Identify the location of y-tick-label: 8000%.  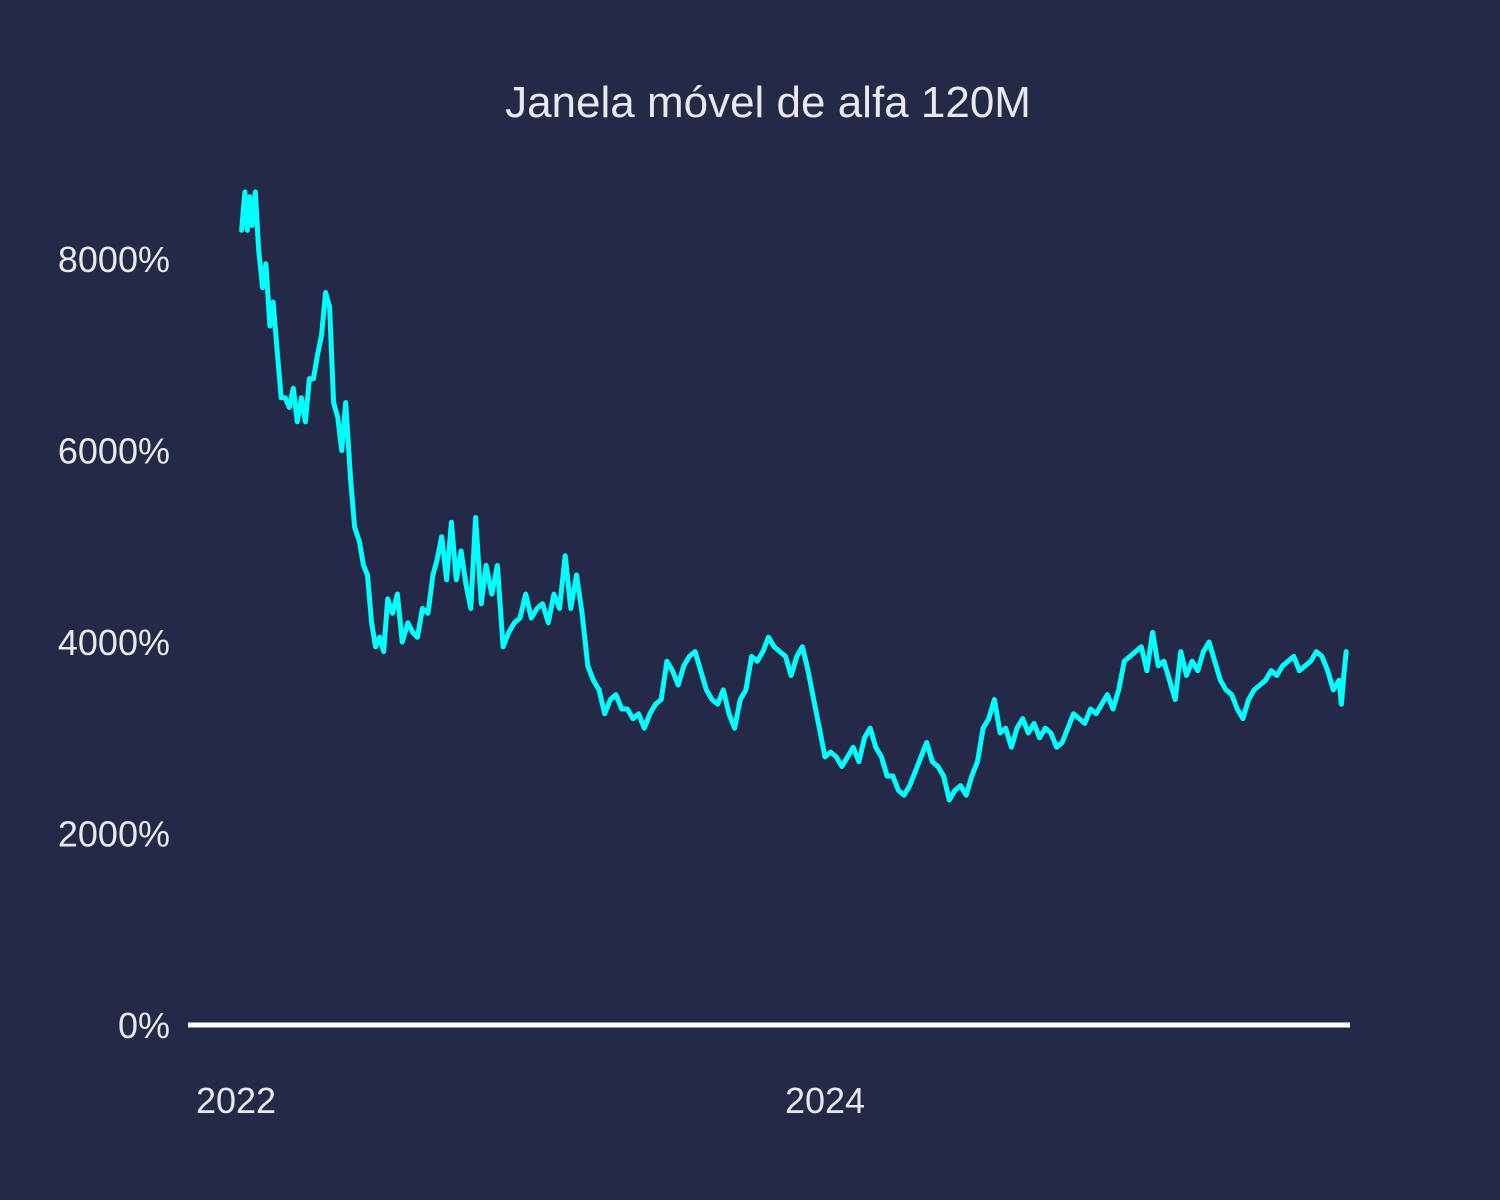
(114, 259).